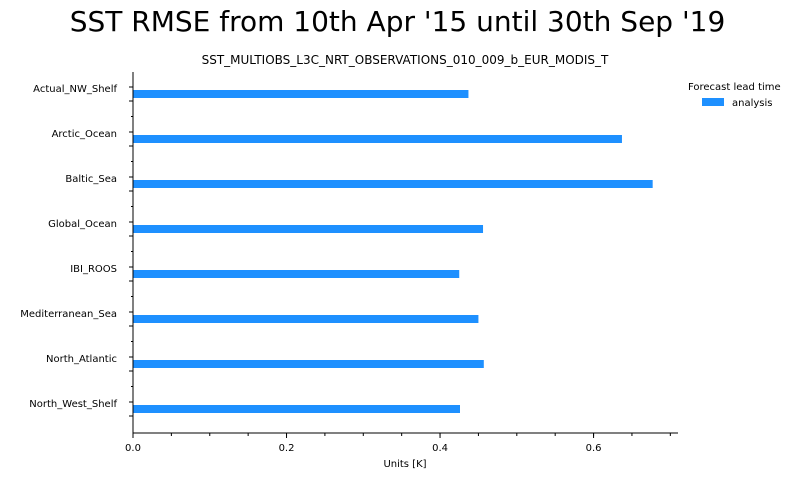 This screenshot has height=478, width=805. I want to click on y-tick-label: North_West_Shelf, so click(73, 404).